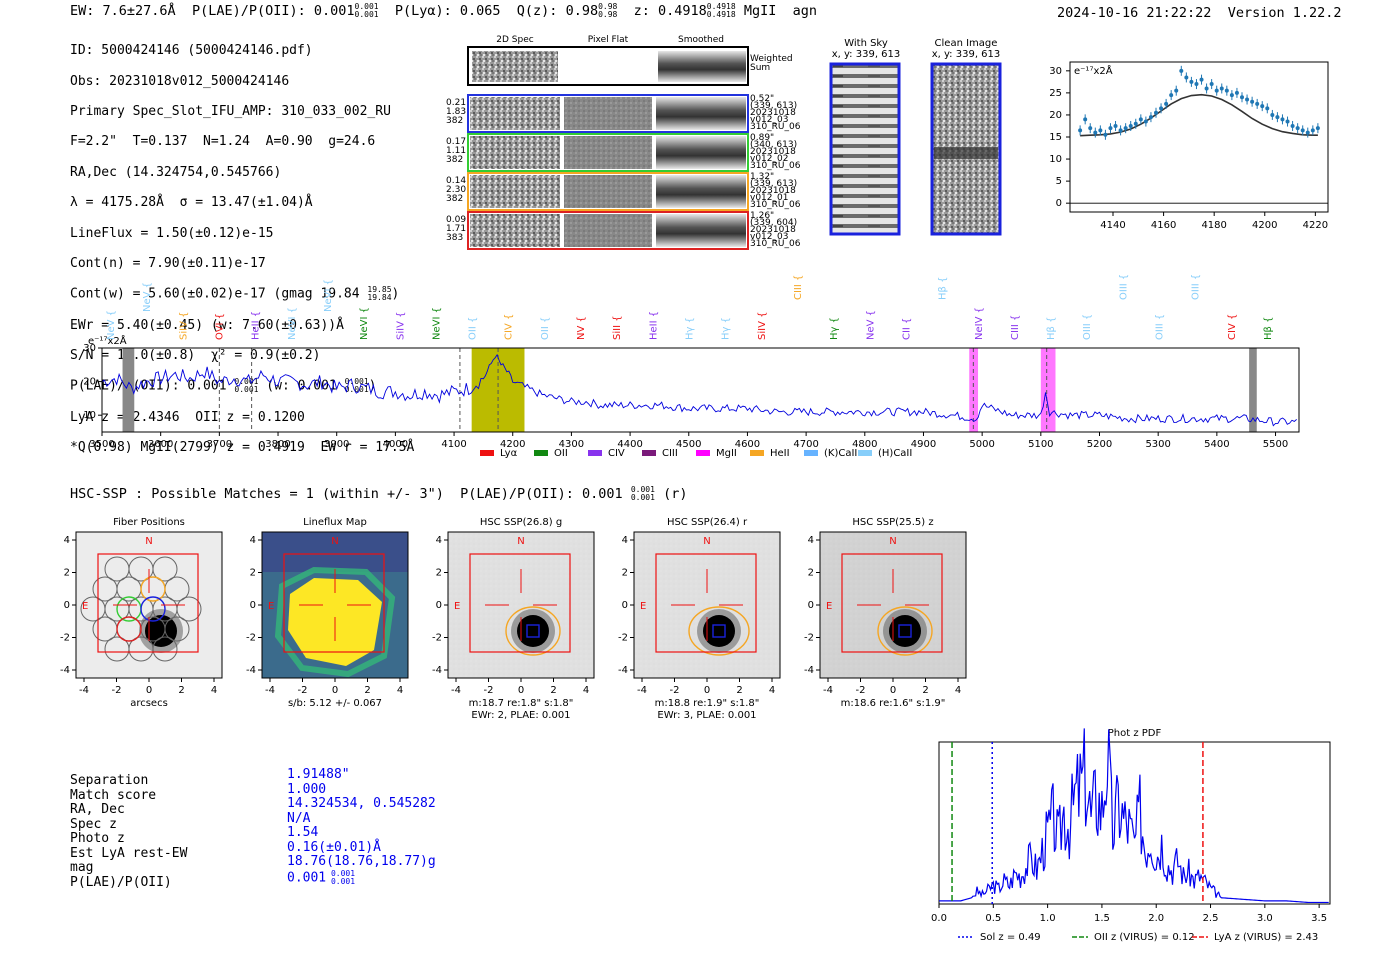 This screenshot has width=1400, height=953. I want to click on fit-ytick-label: 25, so click(1055, 93).